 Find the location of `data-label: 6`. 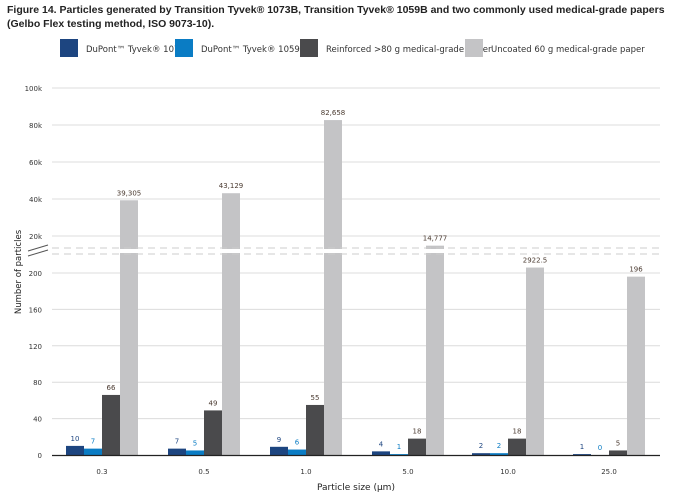

data-label: 6 is located at coordinates (297, 443).